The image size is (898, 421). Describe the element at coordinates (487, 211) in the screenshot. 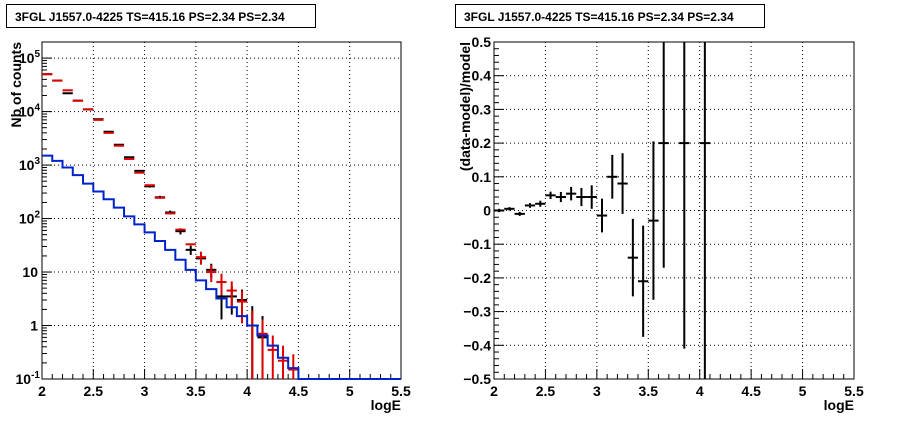

I see `right-ytick-label-5: 0` at that location.